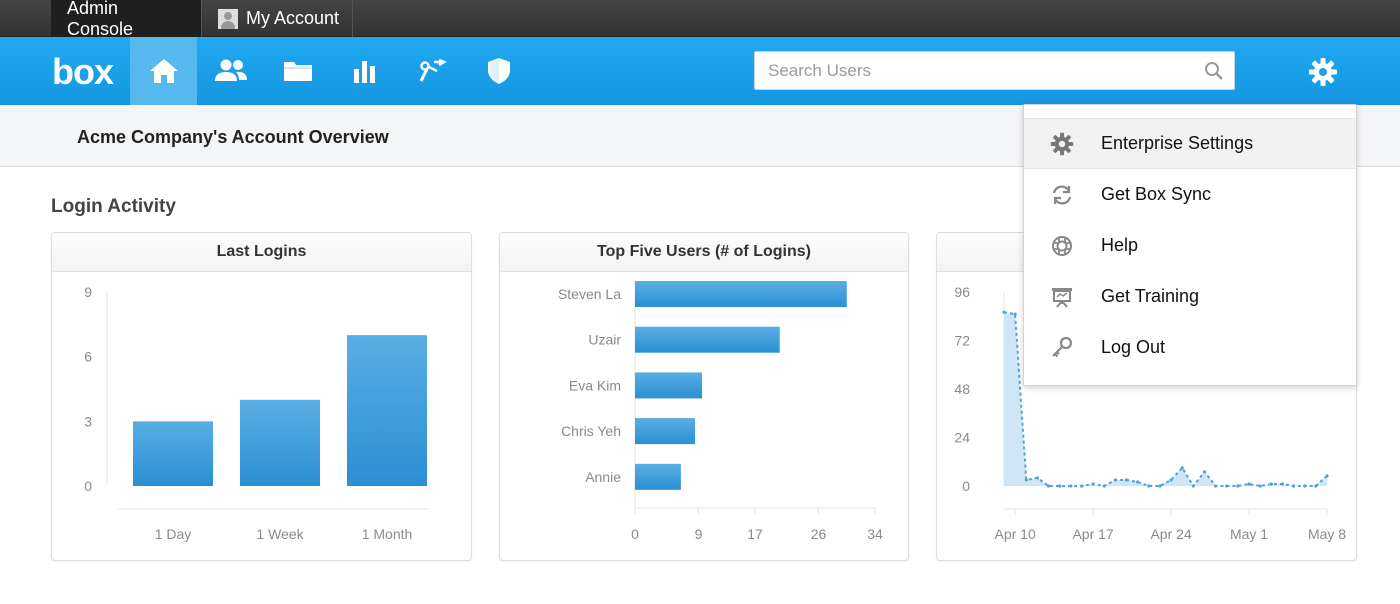 Image resolution: width=1400 pixels, height=604 pixels. I want to click on x-tick-label: 0, so click(635, 534).